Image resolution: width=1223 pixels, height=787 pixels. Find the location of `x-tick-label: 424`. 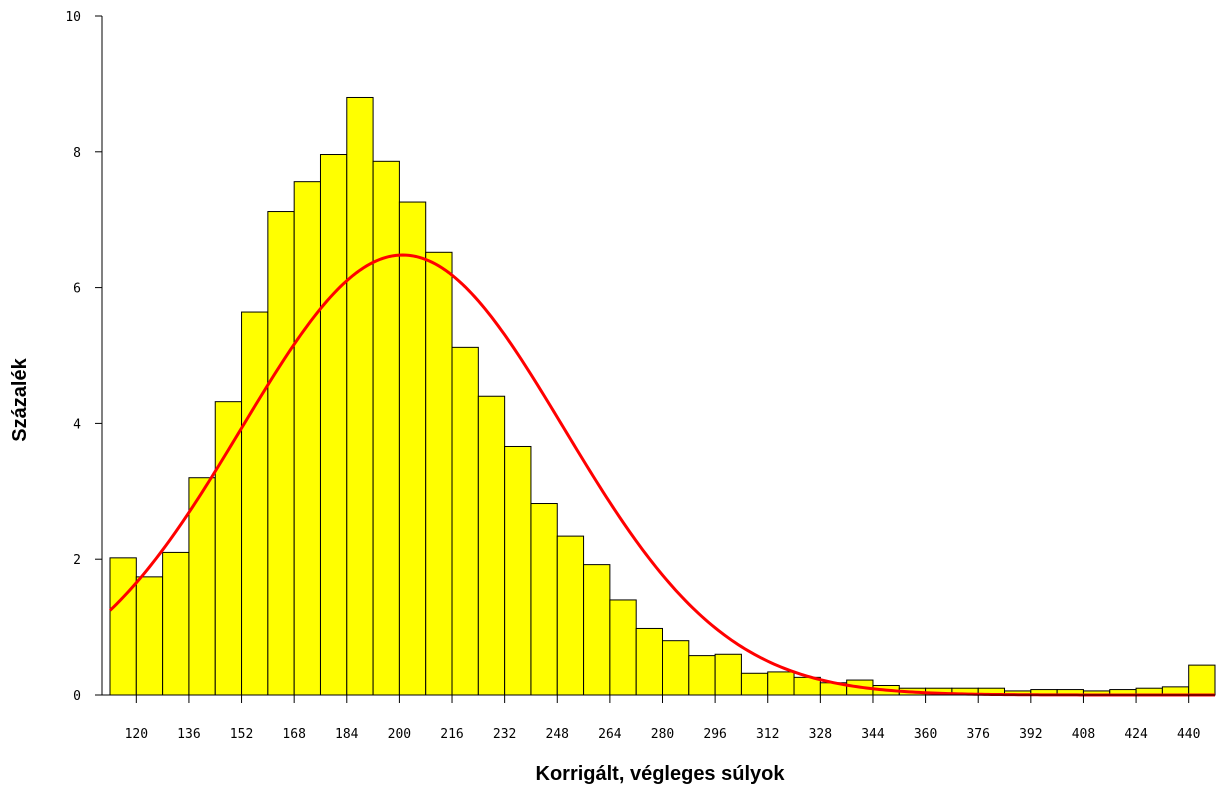

x-tick-label: 424 is located at coordinates (1136, 734).